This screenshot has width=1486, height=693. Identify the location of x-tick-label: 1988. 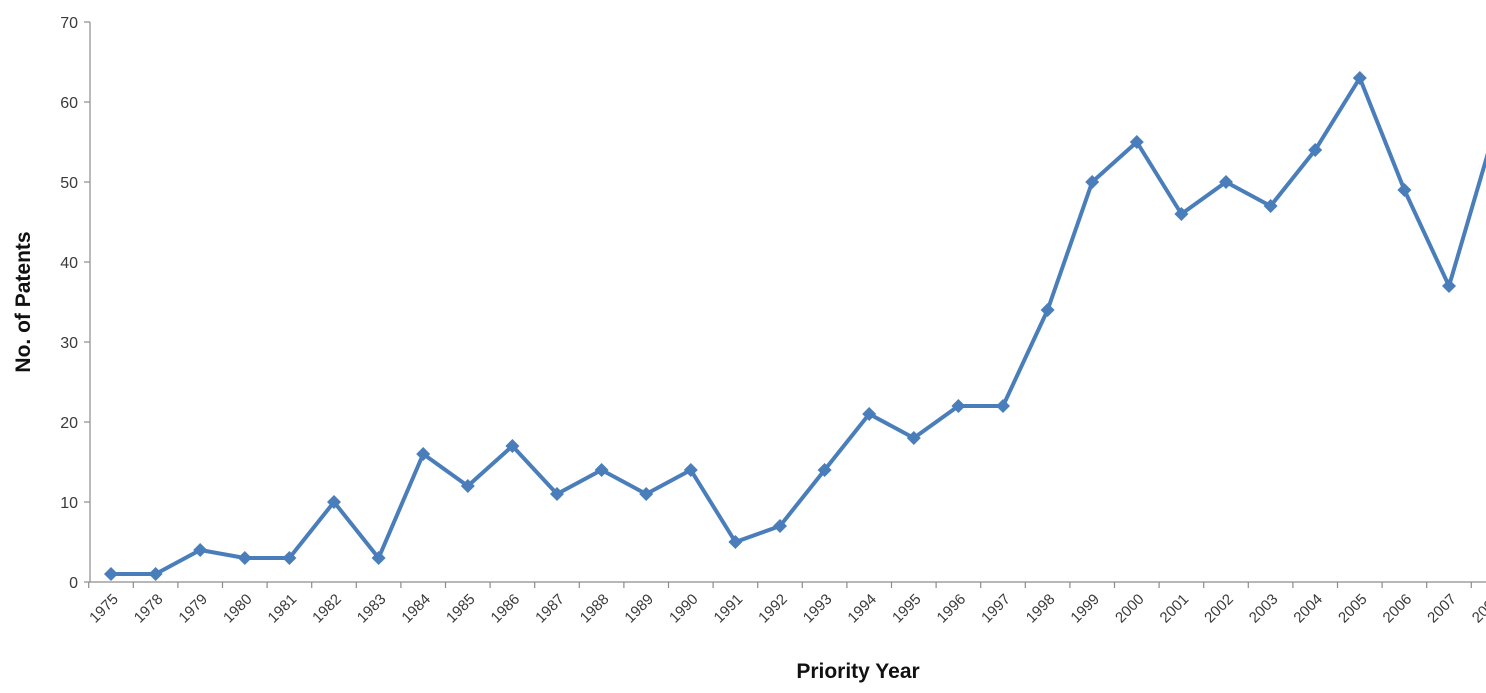
(595, 609).